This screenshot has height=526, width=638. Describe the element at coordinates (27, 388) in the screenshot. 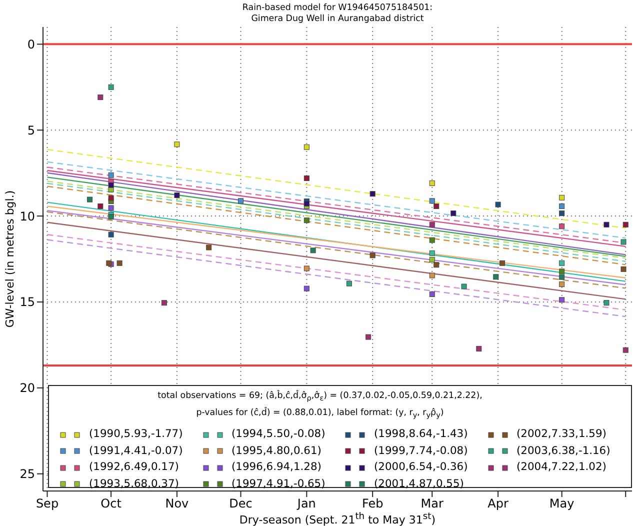

I see `y-tick-label: 20` at that location.